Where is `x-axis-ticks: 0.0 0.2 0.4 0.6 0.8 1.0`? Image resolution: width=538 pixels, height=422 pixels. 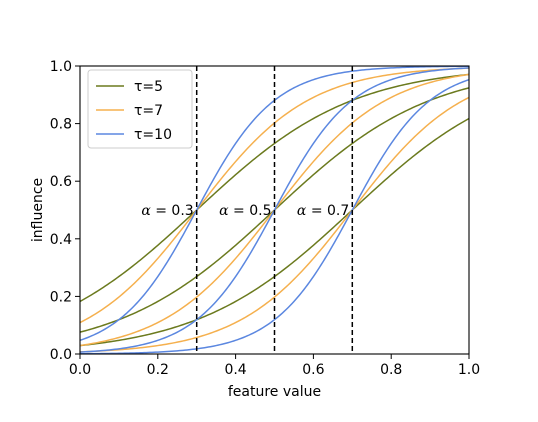 x-axis-ticks: 0.0 0.2 0.4 0.6 0.8 1.0 is located at coordinates (274, 366).